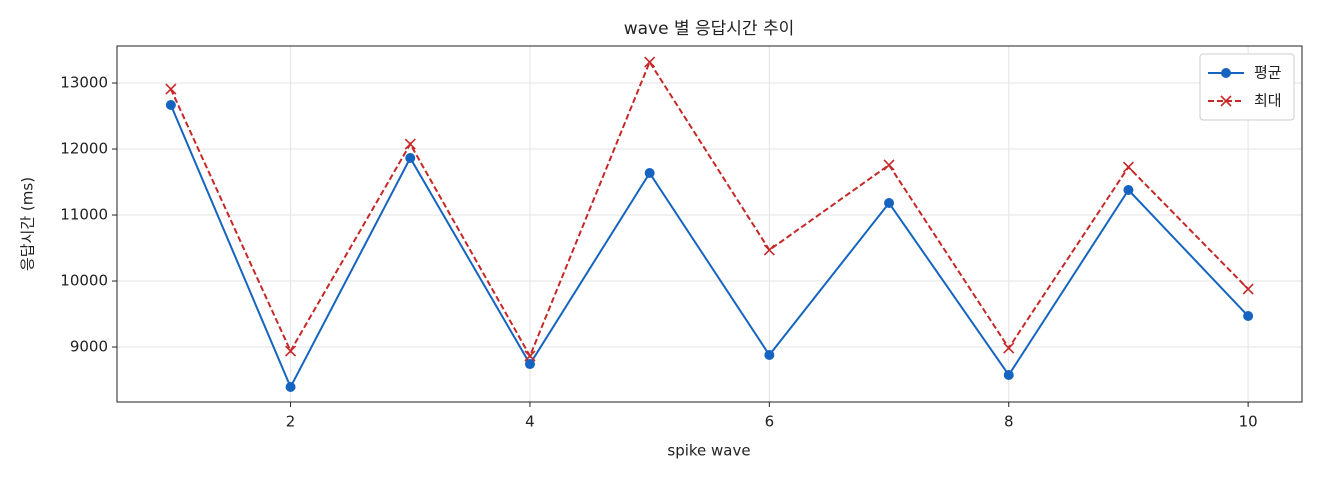 The height and width of the screenshot is (480, 1320). Describe the element at coordinates (709, 29) in the screenshot. I see `chart-title: wave 별 응답시간 추이` at that location.